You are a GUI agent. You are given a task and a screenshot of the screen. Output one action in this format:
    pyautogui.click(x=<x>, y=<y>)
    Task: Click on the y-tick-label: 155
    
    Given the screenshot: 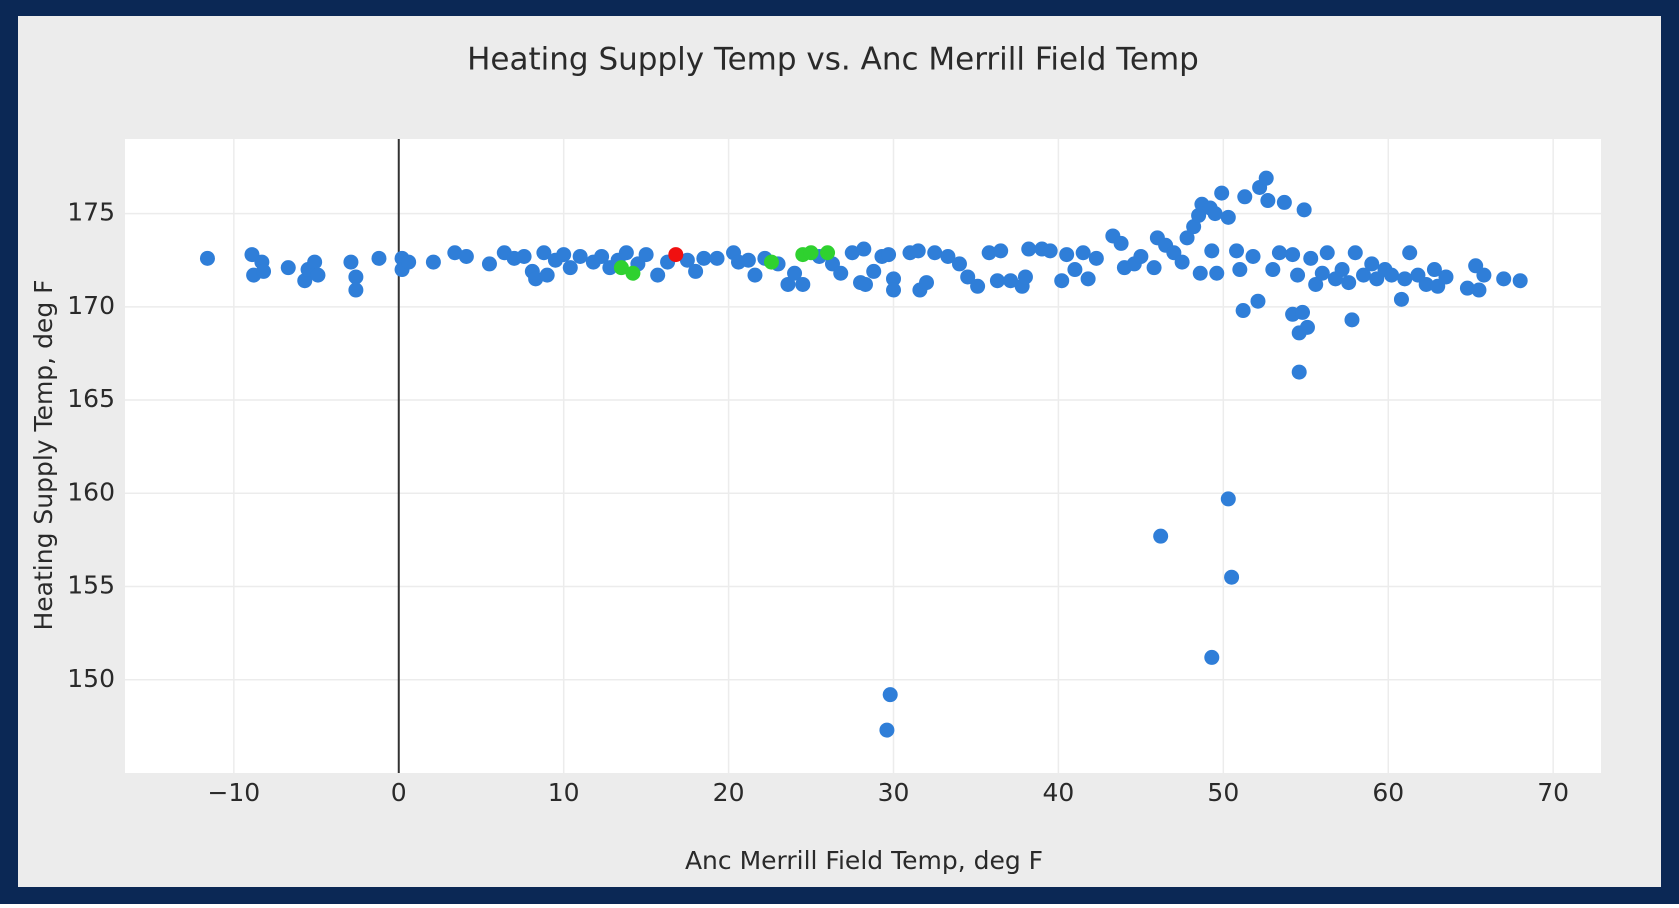 What is the action you would take?
    pyautogui.click(x=91, y=585)
    